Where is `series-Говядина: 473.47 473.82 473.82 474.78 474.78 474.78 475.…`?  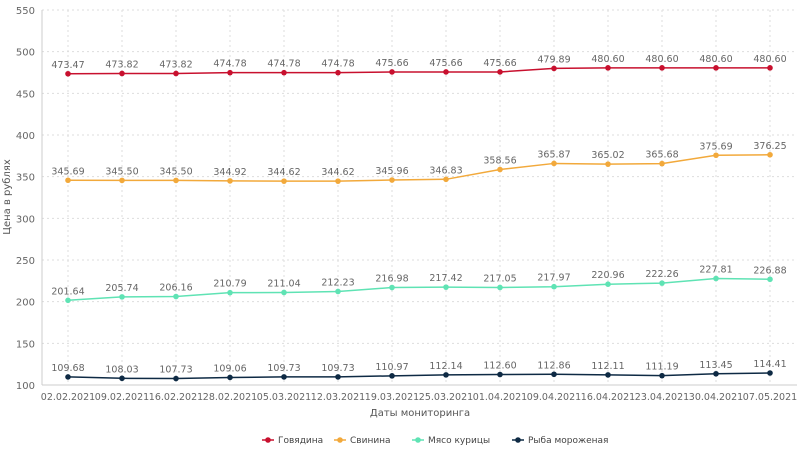
series-Говядина: 473.47 473.82 473.82 474.78 474.78 474.78 475.… is located at coordinates (419, 65).